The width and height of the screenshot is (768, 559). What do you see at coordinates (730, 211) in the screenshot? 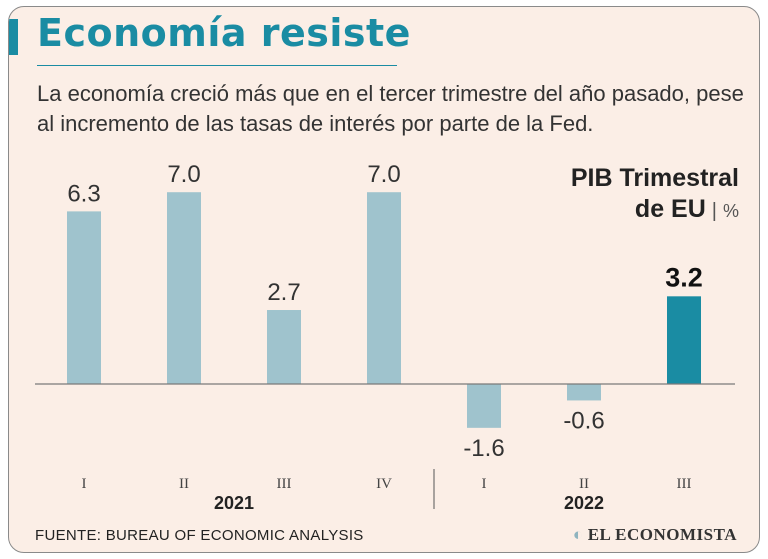
I see `chart-label-unit: %` at bounding box center [730, 211].